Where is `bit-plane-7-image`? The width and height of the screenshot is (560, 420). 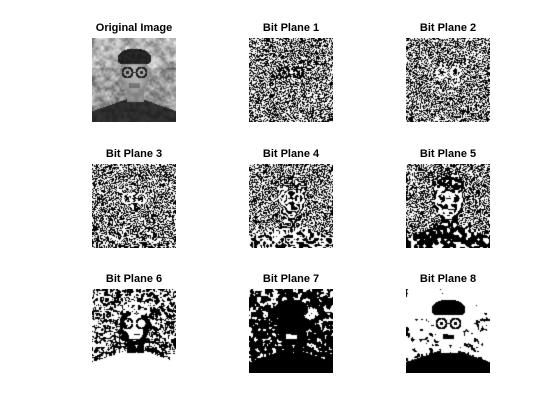
bit-plane-7-image is located at coordinates (291, 331).